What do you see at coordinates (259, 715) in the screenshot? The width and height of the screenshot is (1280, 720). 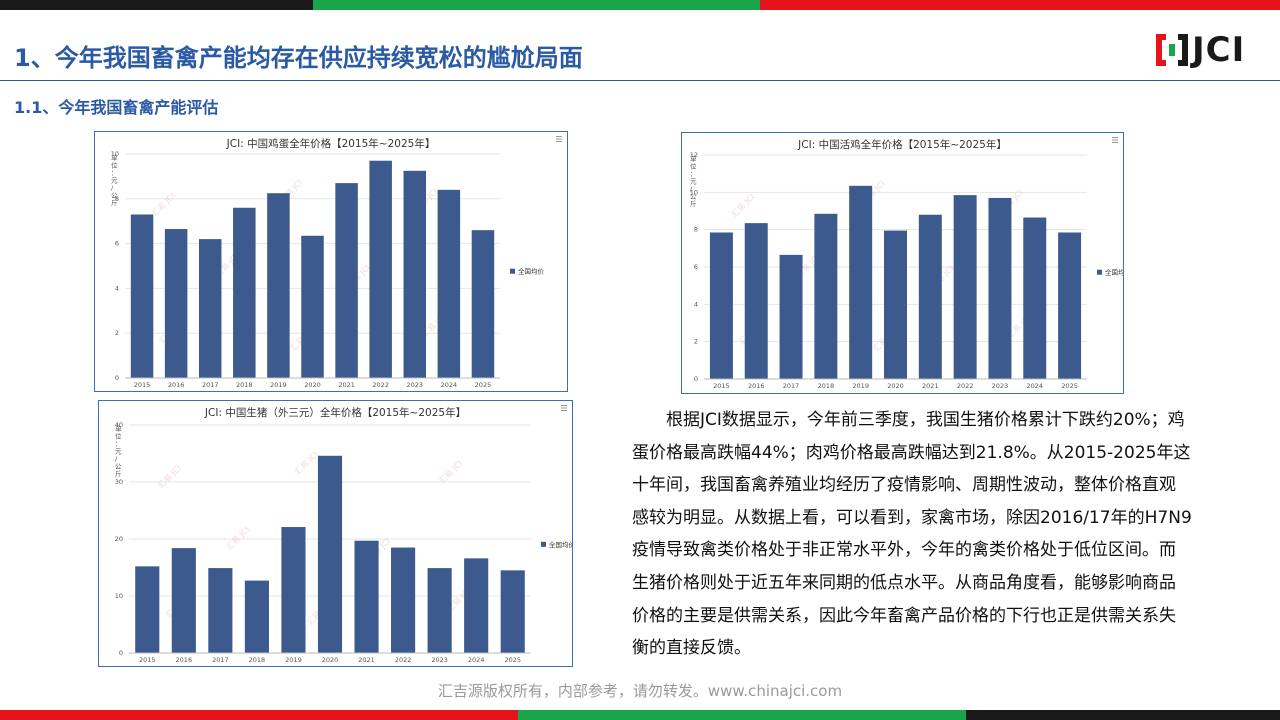 I see `bottom-stripe-red` at bounding box center [259, 715].